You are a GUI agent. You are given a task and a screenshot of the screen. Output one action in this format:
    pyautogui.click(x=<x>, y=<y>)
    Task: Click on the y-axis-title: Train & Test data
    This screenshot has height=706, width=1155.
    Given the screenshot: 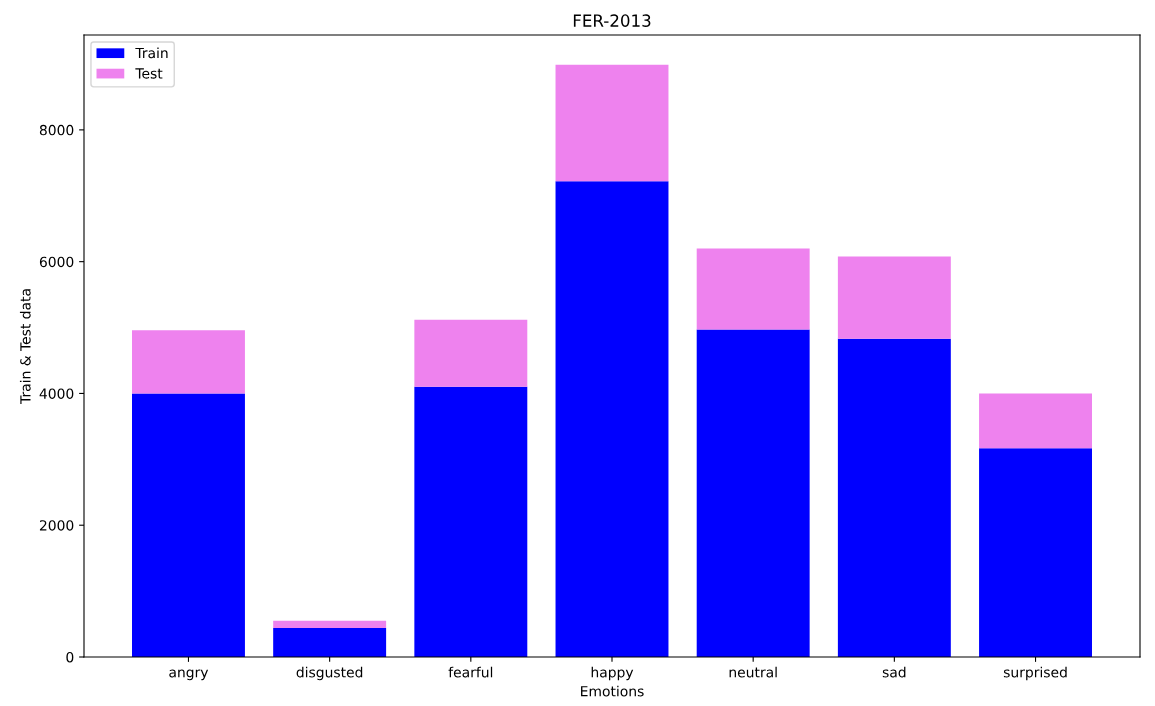 What is the action you would take?
    pyautogui.click(x=25, y=347)
    